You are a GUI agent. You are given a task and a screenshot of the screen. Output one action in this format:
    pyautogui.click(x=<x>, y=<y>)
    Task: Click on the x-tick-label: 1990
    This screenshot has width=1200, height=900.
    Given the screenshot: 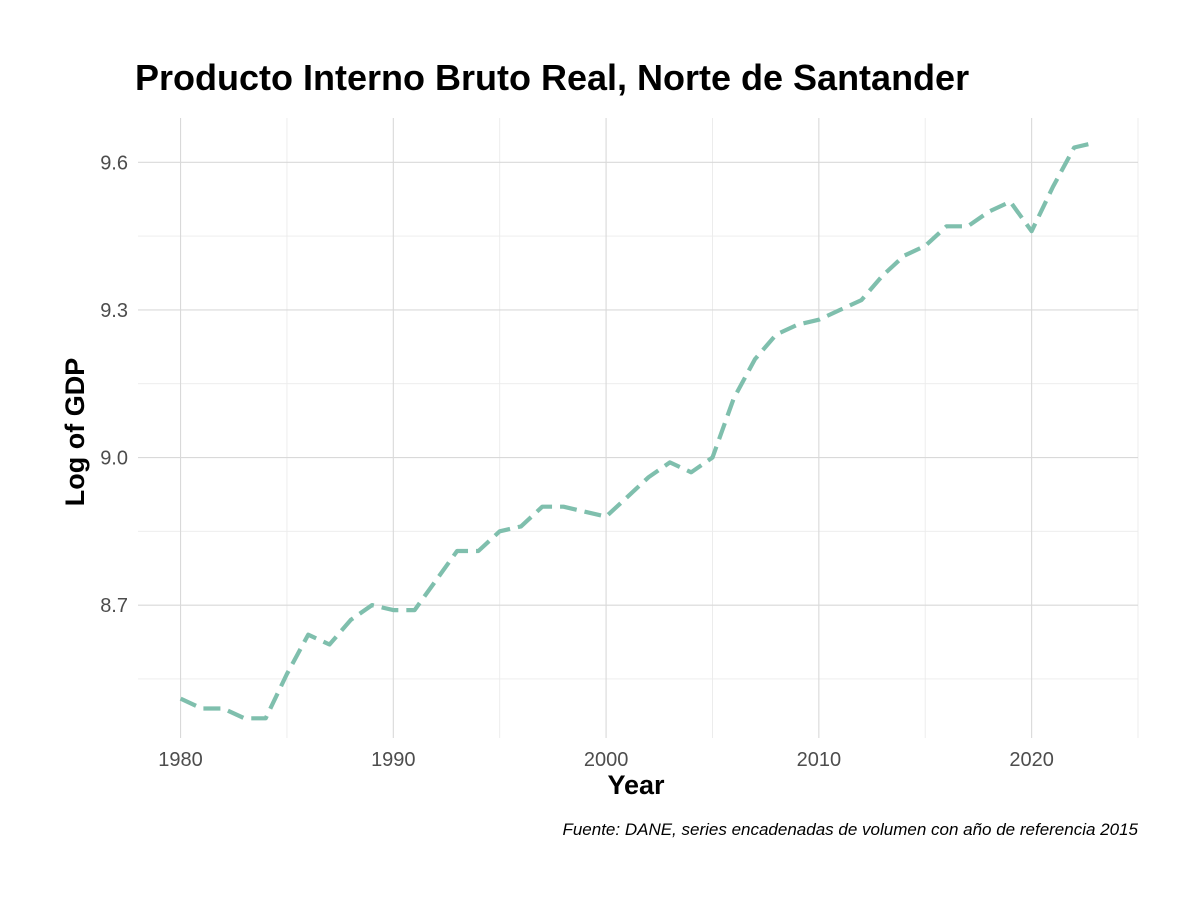 What is the action you would take?
    pyautogui.click(x=393, y=760)
    